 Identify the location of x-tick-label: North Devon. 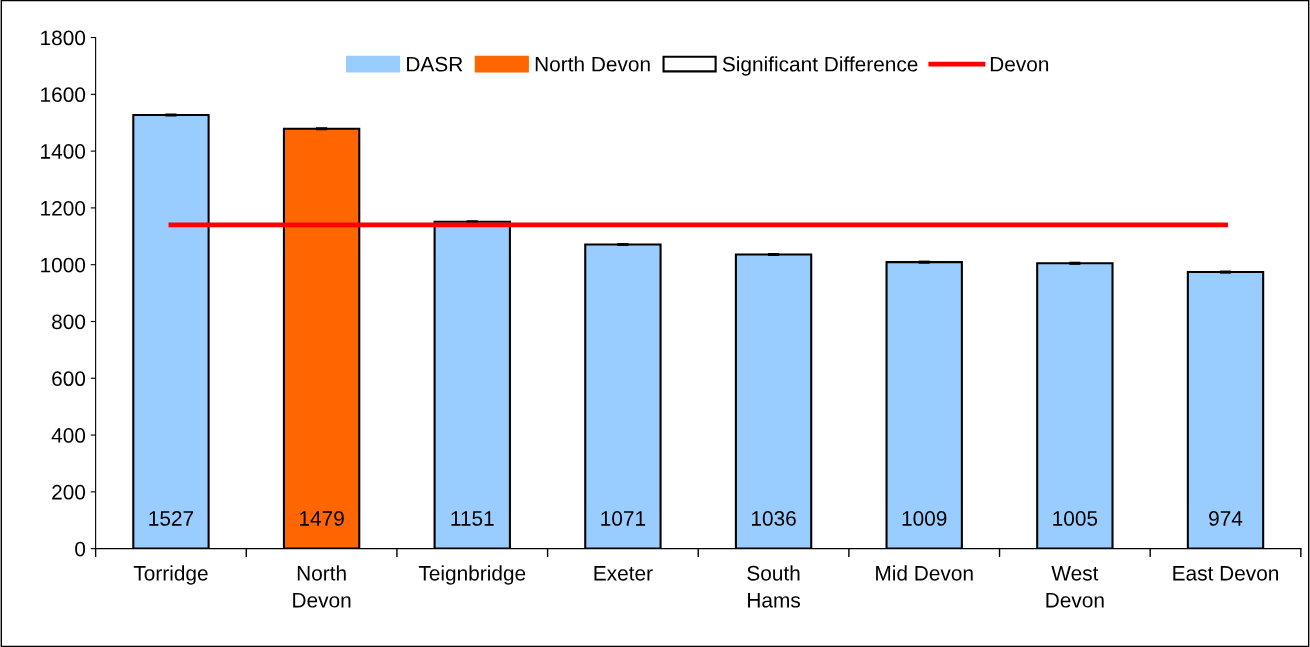
(322, 586).